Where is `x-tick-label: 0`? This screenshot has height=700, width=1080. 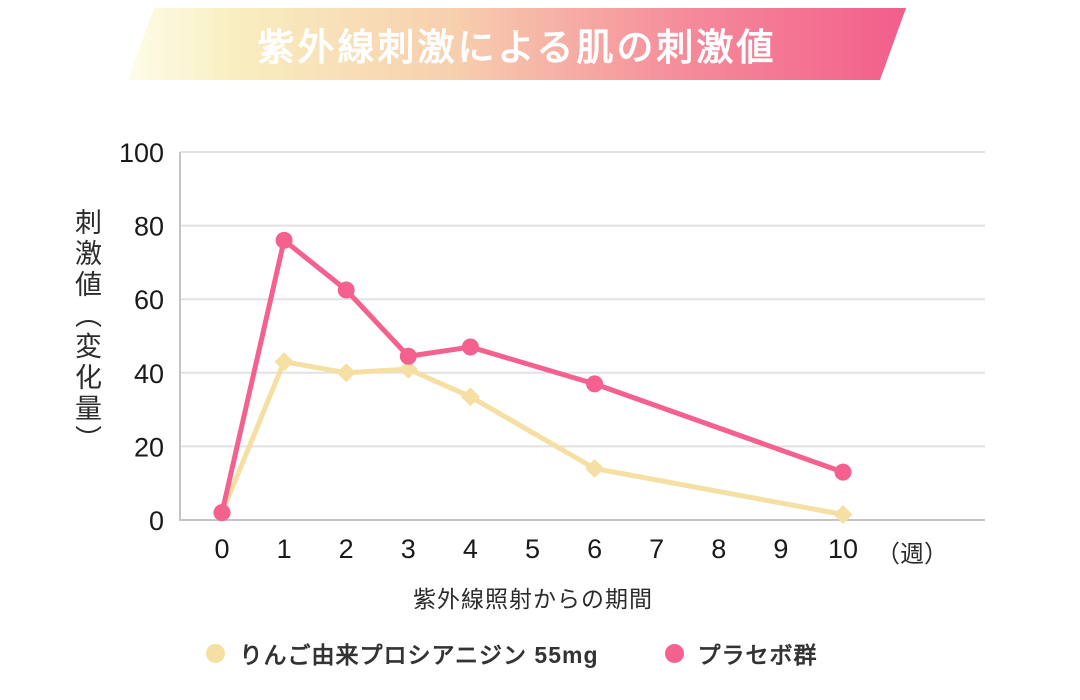
x-tick-label: 0 is located at coordinates (221, 549).